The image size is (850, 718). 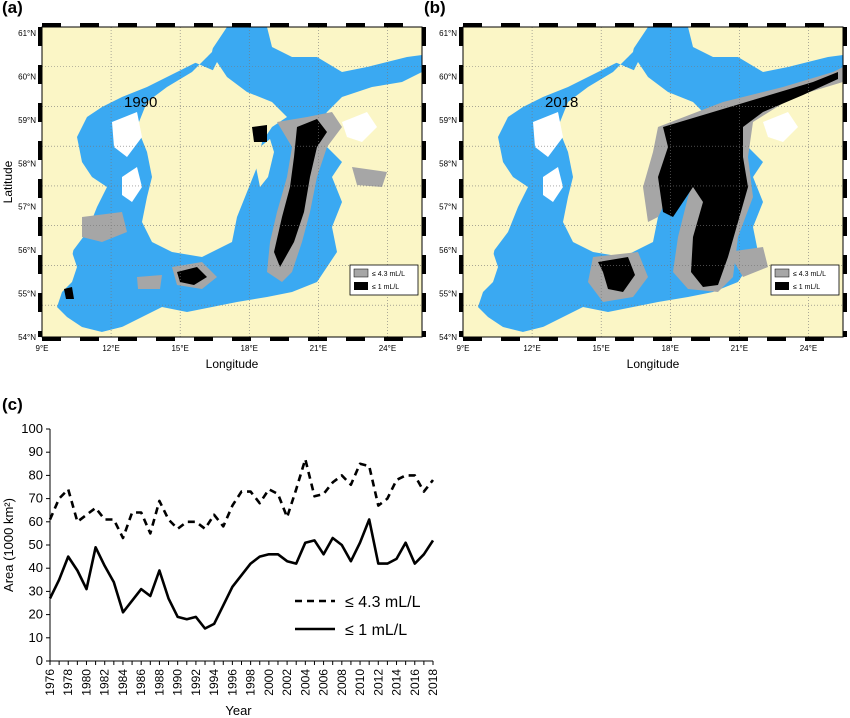 I want to click on map-year-label: 1990, so click(x=140, y=102).